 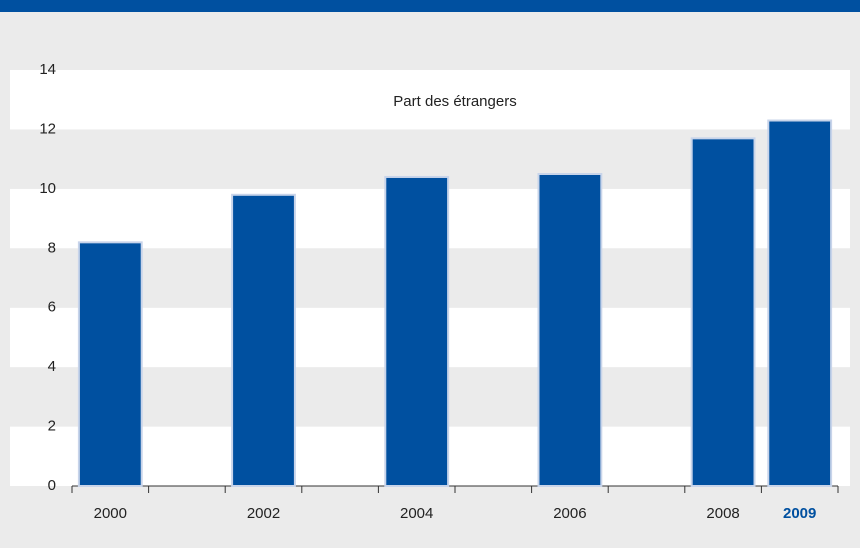 What do you see at coordinates (263, 513) in the screenshot?
I see `x-tick-label: 2002` at bounding box center [263, 513].